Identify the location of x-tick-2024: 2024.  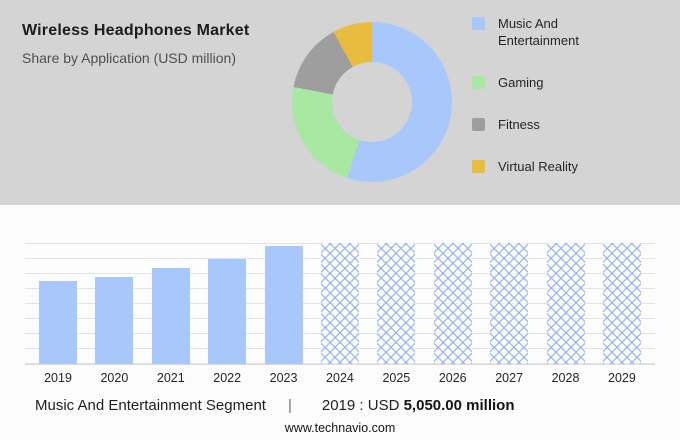
(340, 378).